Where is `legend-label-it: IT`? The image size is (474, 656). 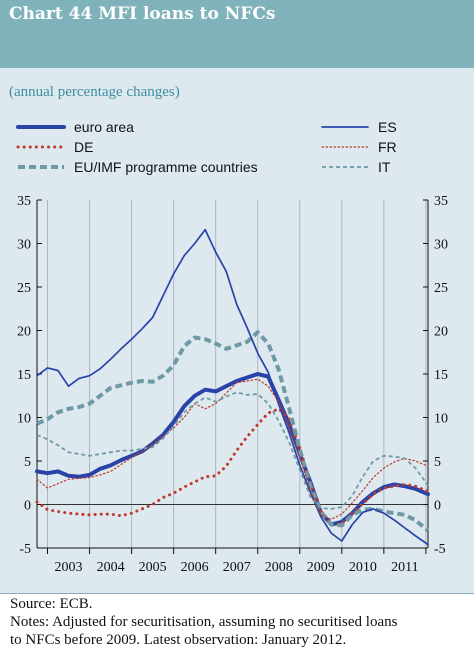
legend-label-it: IT is located at coordinates (384, 167).